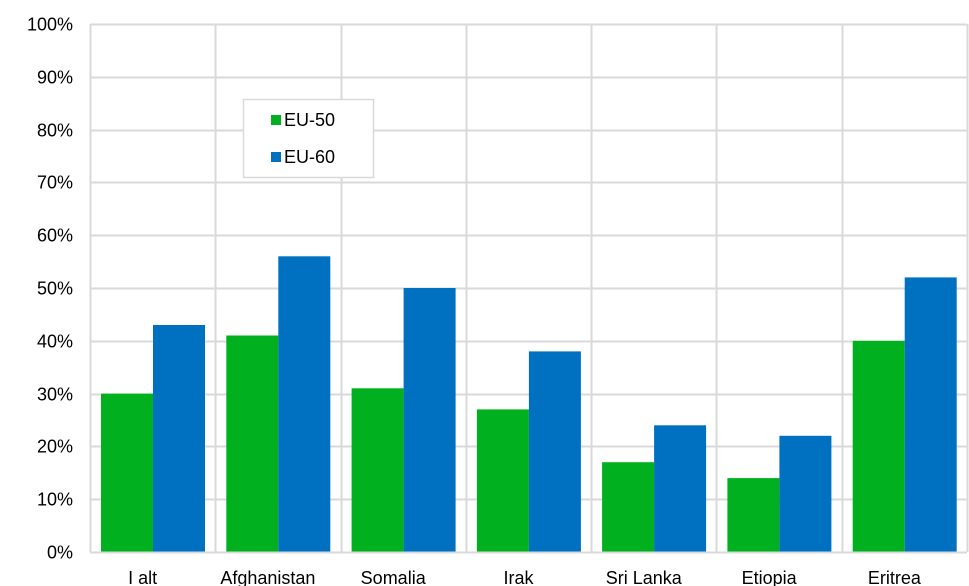 Image resolution: width=969 pixels, height=586 pixels. Describe the element at coordinates (55, 236) in the screenshot. I see `y-tick-label: 60%` at that location.